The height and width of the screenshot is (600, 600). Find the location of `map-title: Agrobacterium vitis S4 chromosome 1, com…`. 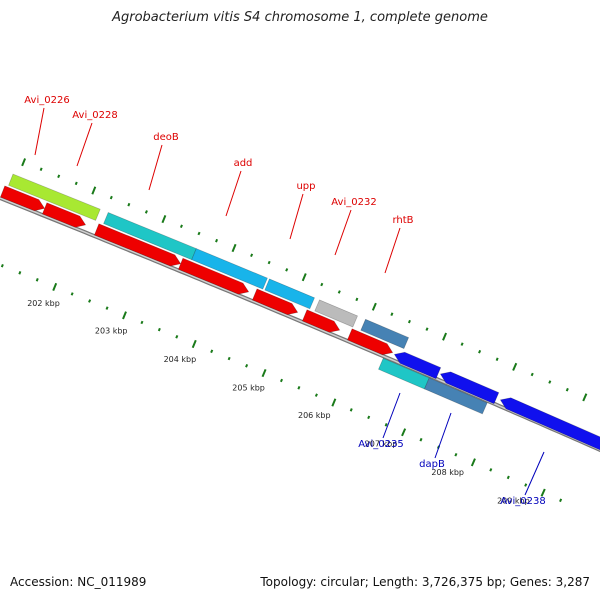

map-title: Agrobacterium vitis S4 chromosome 1, com… is located at coordinates (300, 17).